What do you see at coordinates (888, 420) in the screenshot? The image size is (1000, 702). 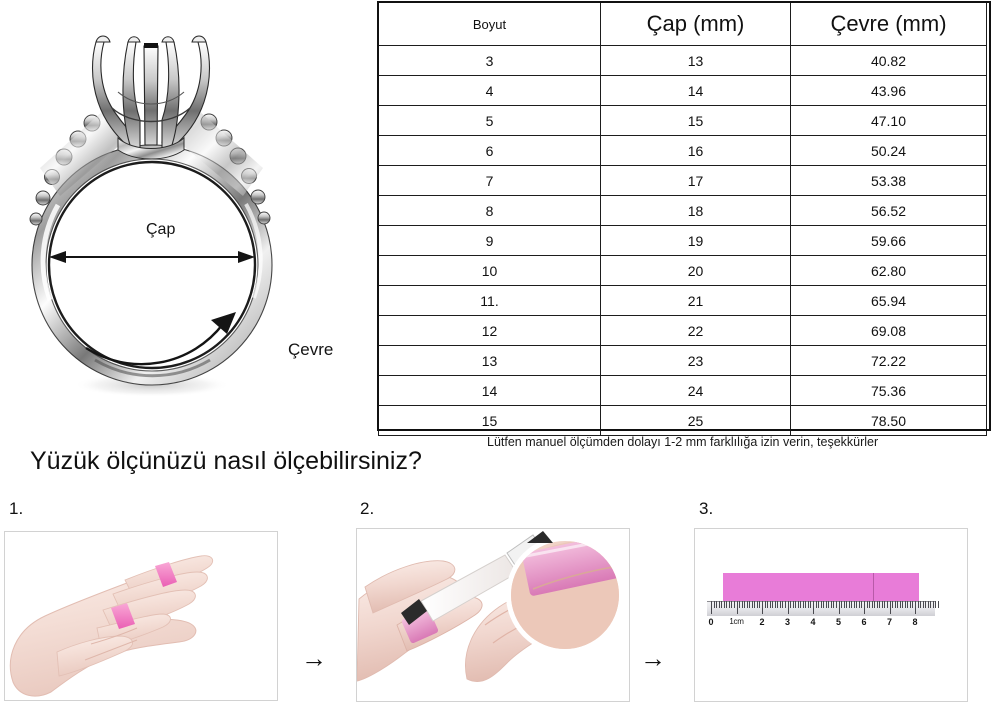 I see `cell-circumference: 78.50` at bounding box center [888, 420].